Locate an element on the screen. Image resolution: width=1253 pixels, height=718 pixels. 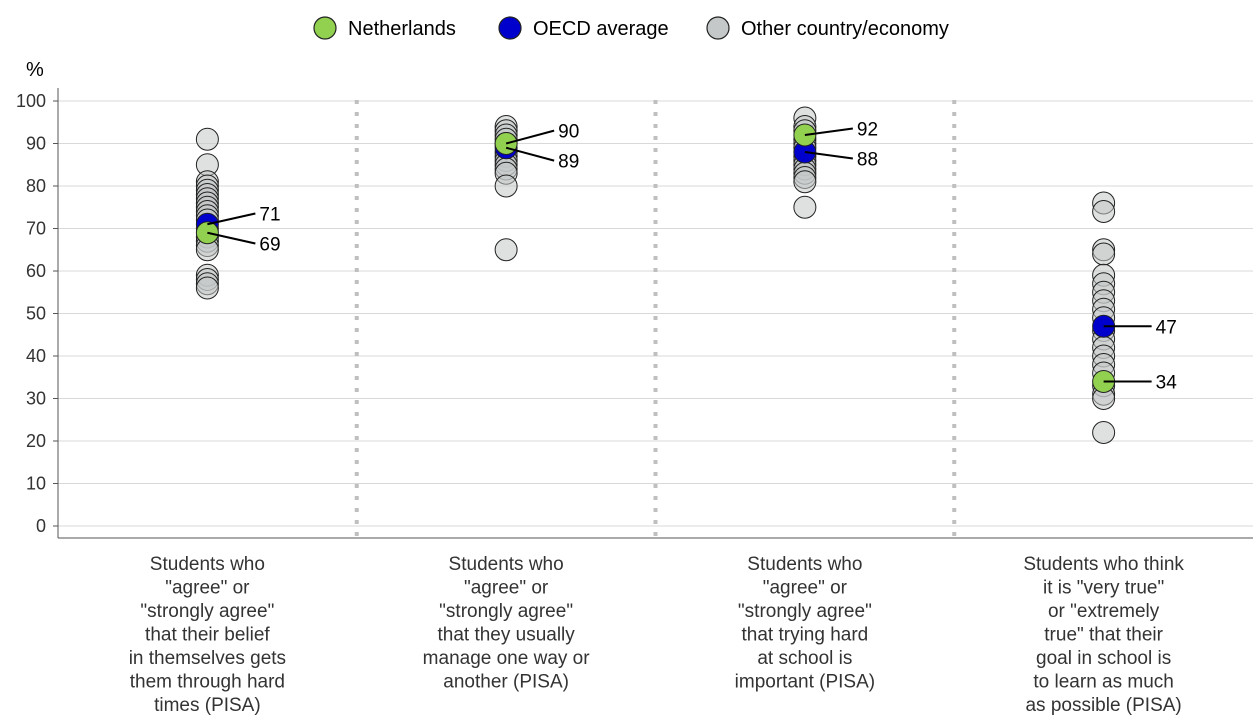
x-category-label: that their belief is located at coordinates (207, 635).